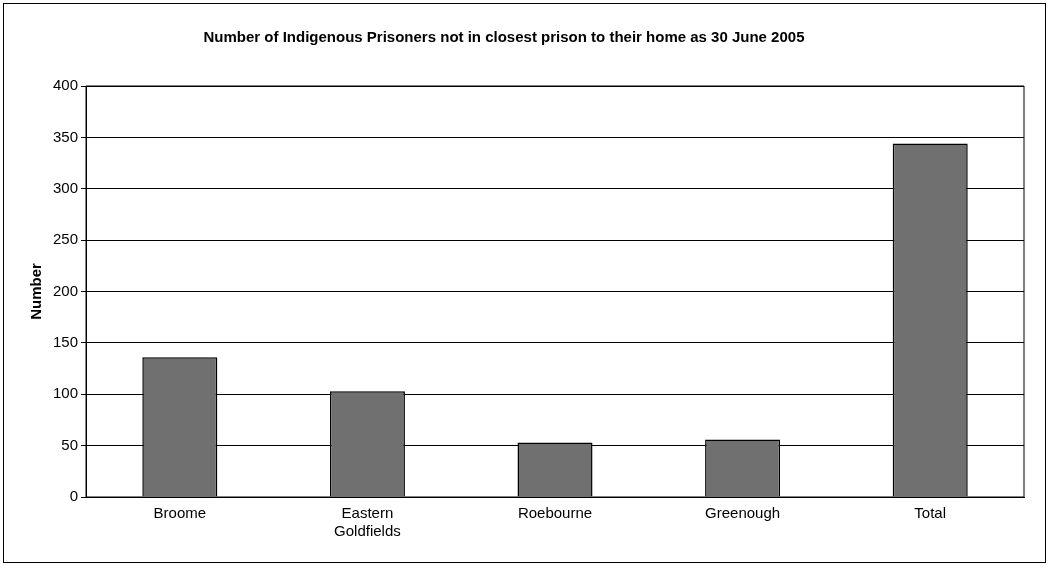 This screenshot has height=570, width=1053. What do you see at coordinates (66, 342) in the screenshot?
I see `y-tick-label: 150` at bounding box center [66, 342].